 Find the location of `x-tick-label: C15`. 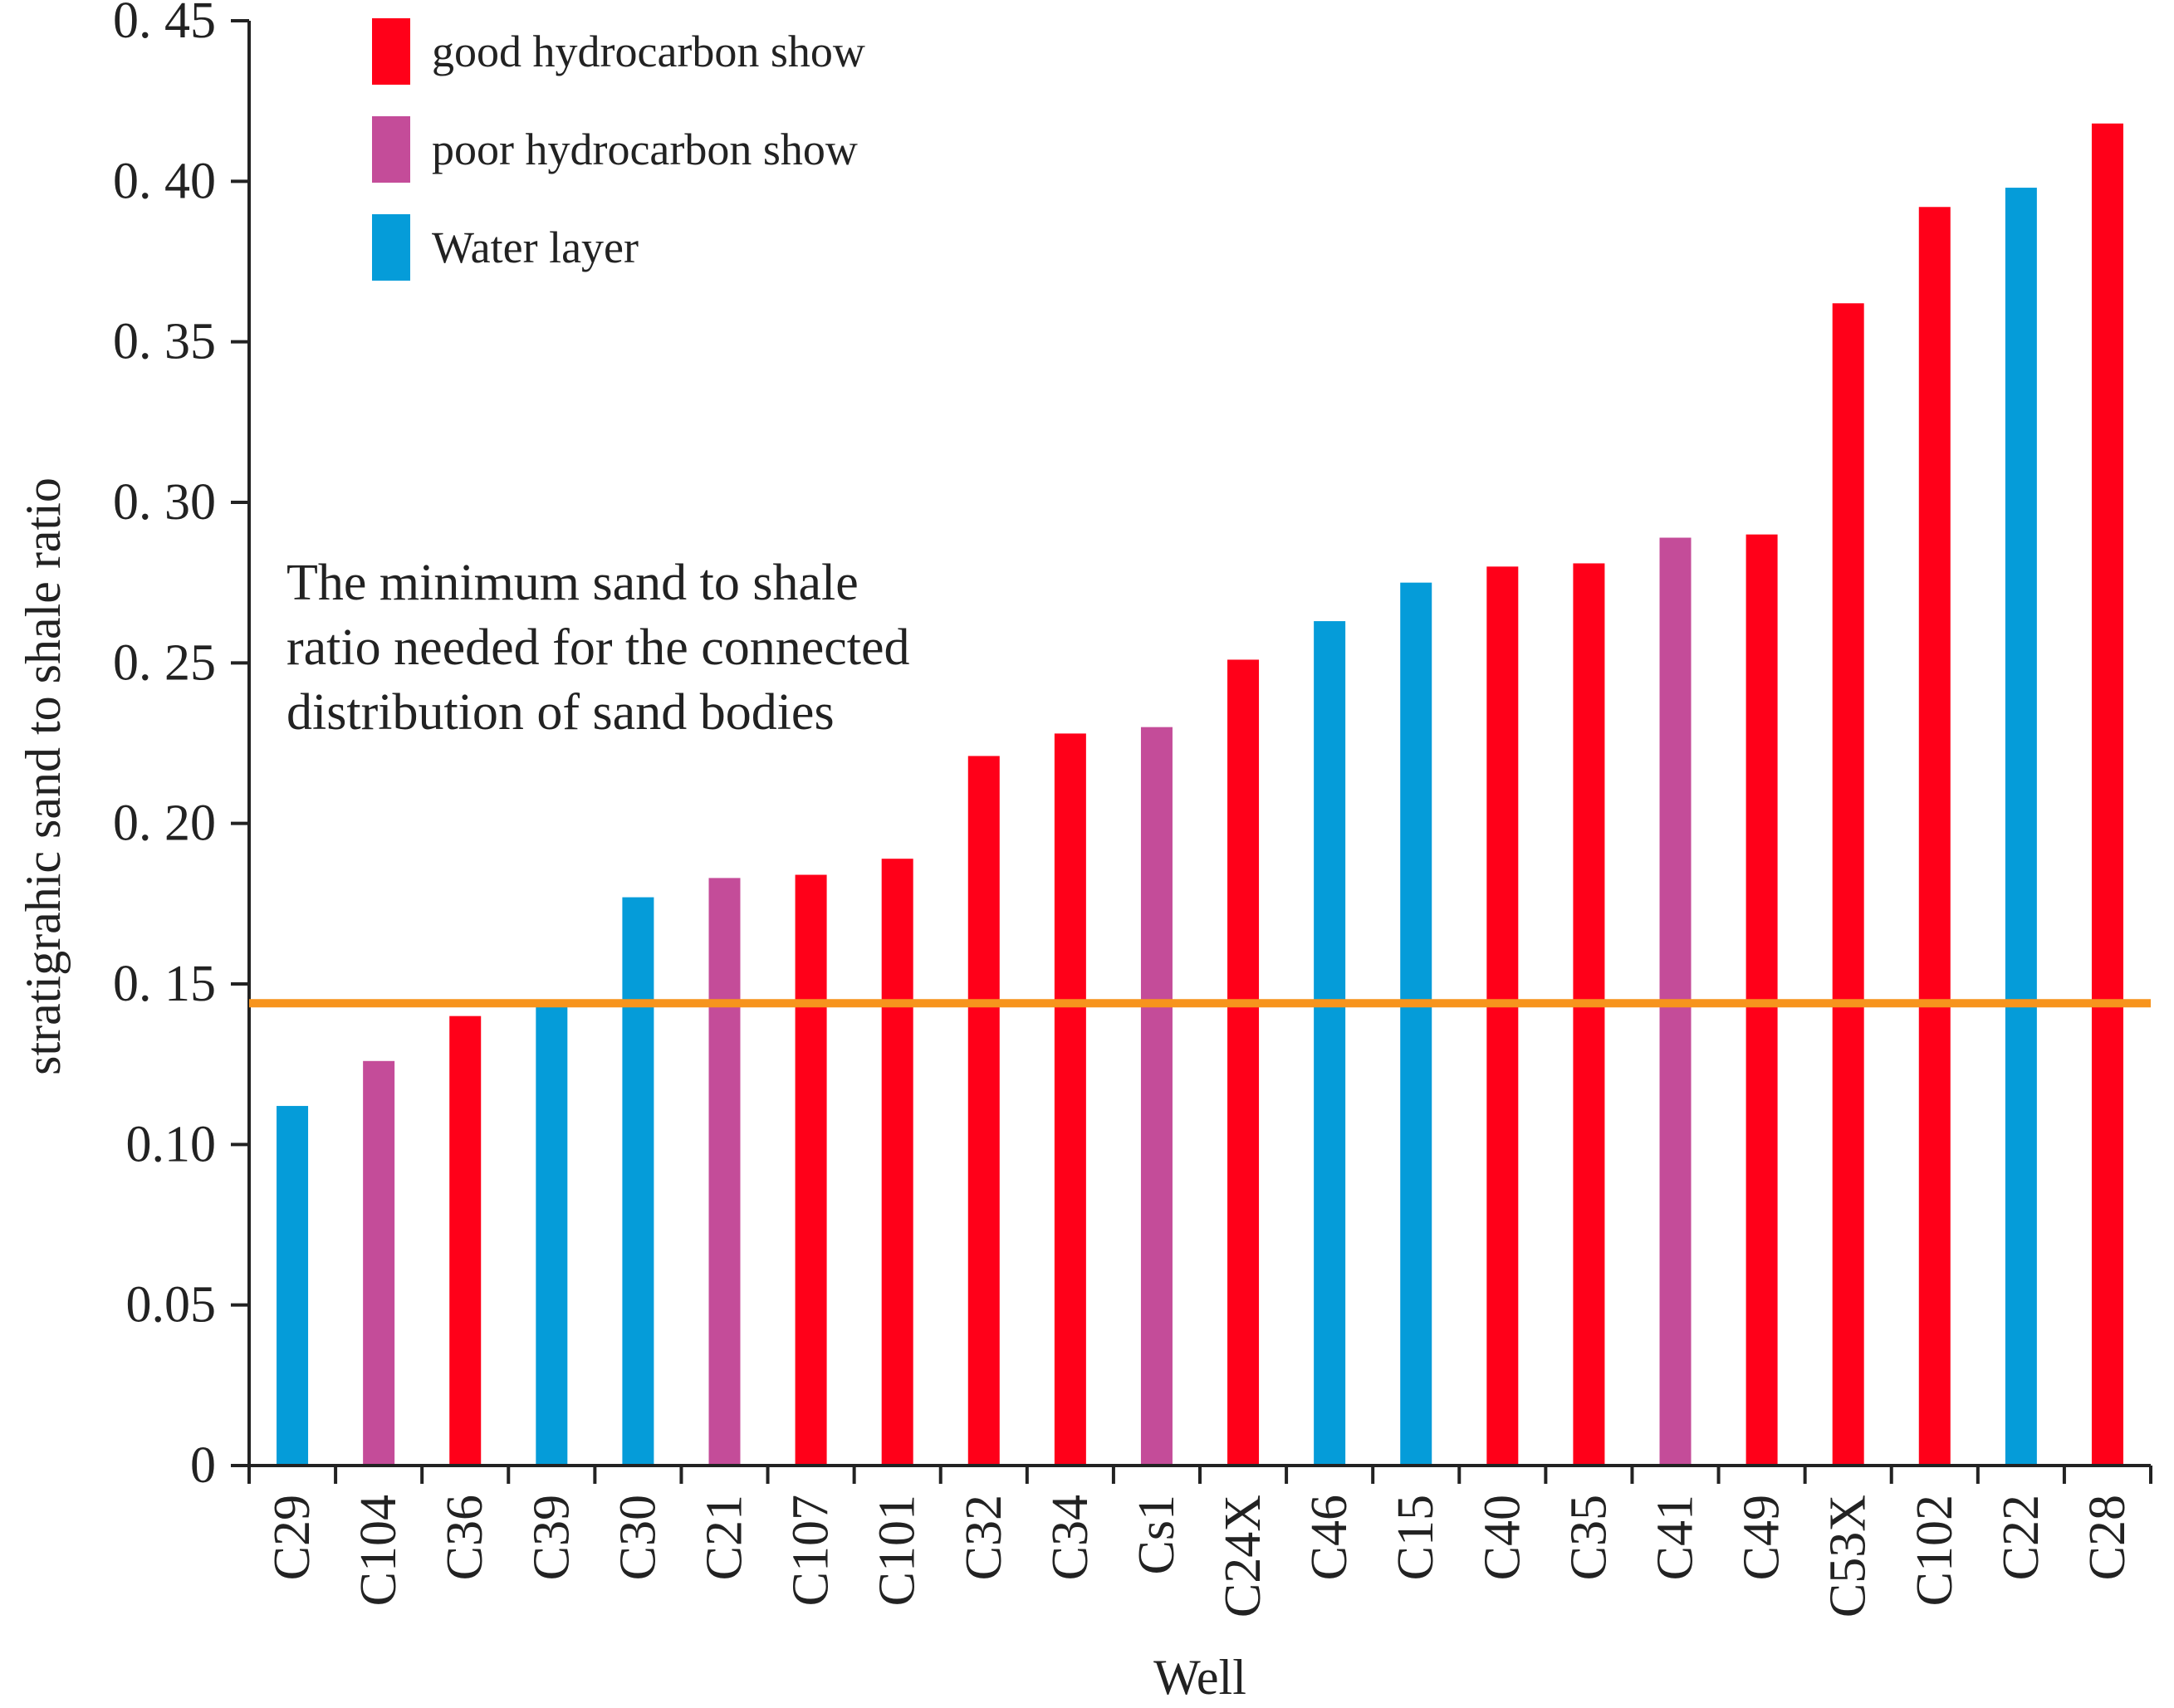

x-tick-label: C15 is located at coordinates (1416, 1537).